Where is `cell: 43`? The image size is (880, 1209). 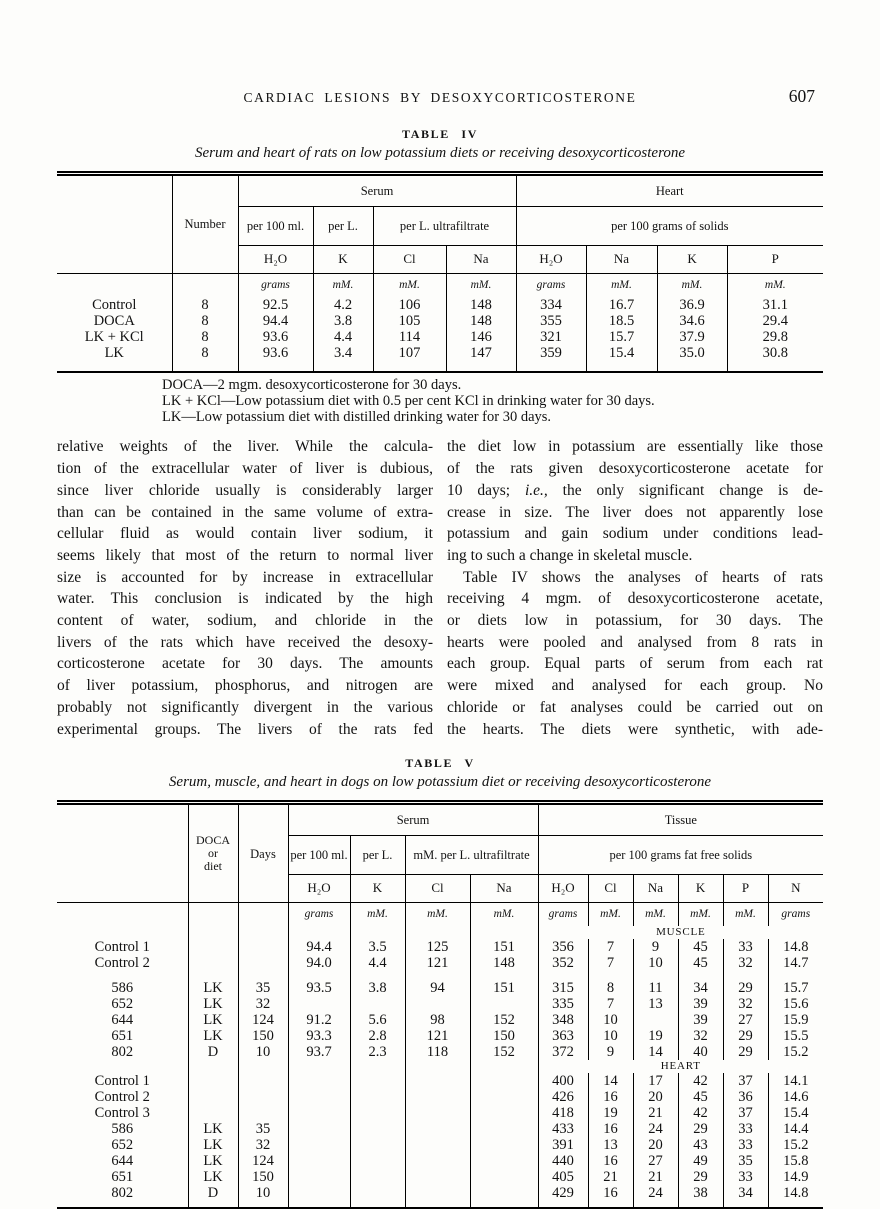 cell: 43 is located at coordinates (700, 1145).